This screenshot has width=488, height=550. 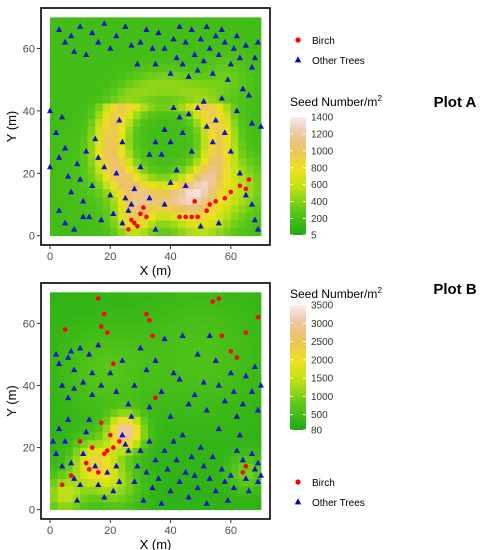 I want to click on series-birch, so click(x=160, y=392).